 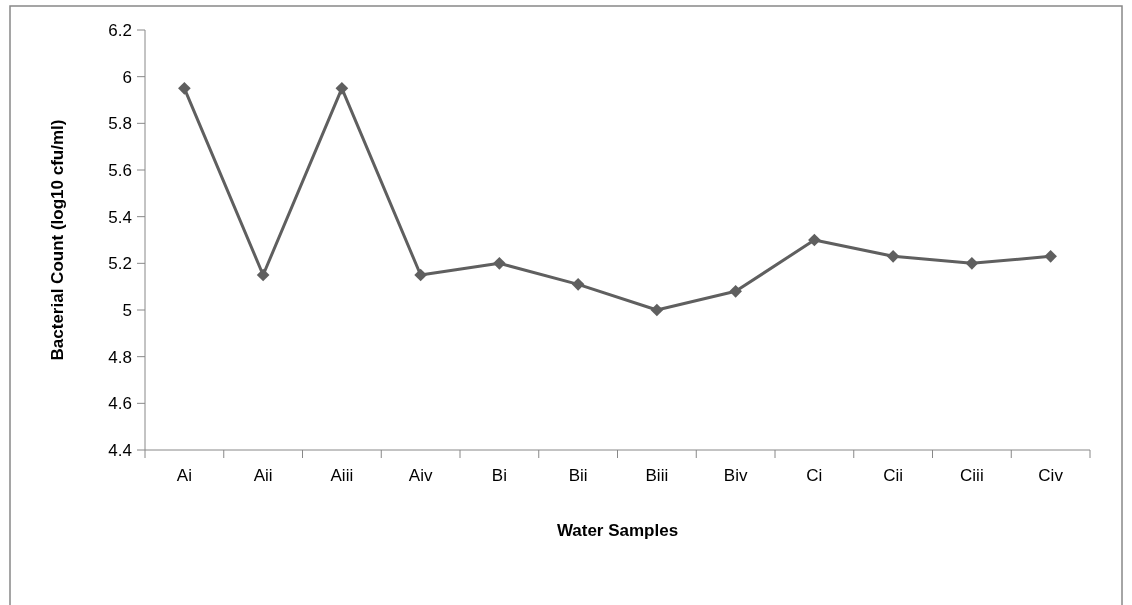 What do you see at coordinates (120, 264) in the screenshot?
I see `y-tick-label: 5.2` at bounding box center [120, 264].